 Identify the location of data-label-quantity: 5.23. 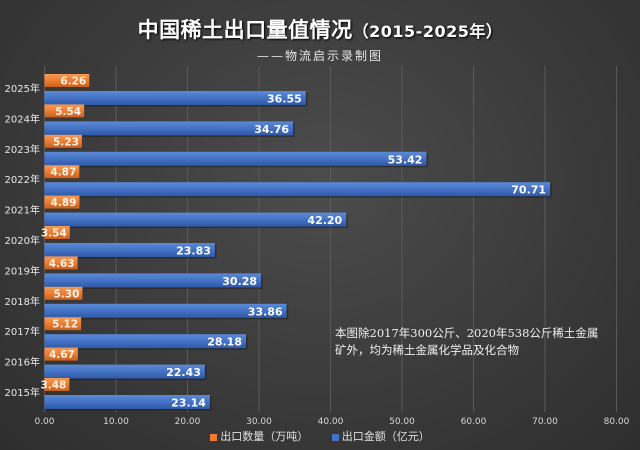
(66, 142).